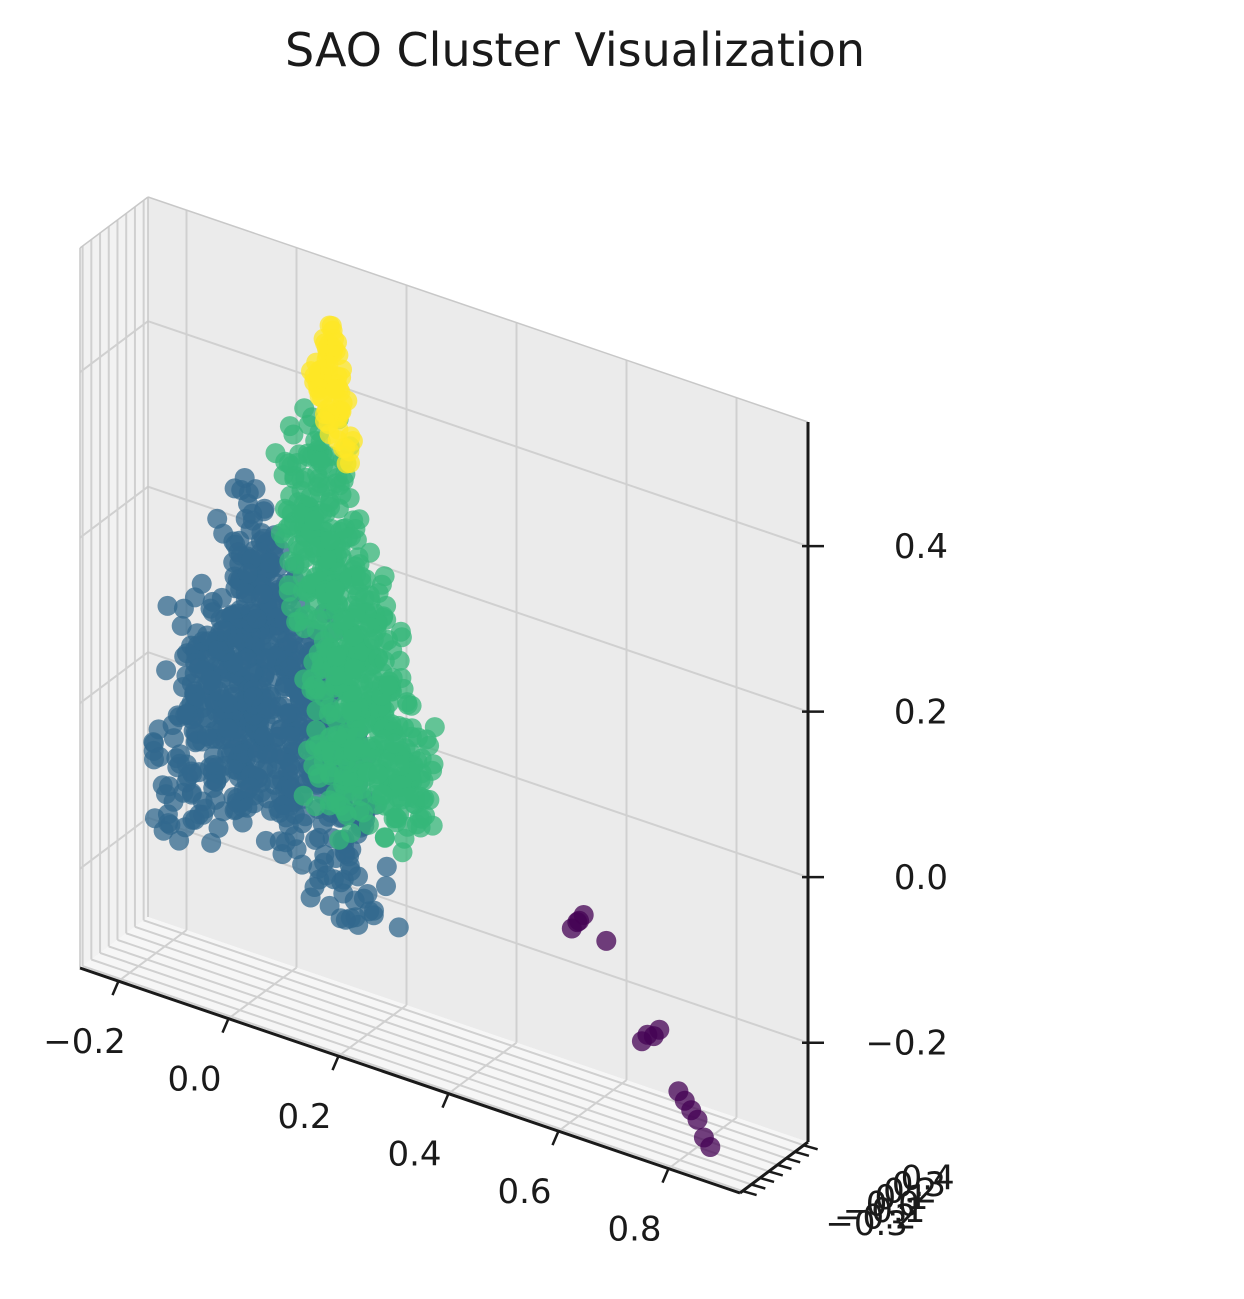 Image resolution: width=1244 pixels, height=1299 pixels. I want to click on y-tick-label: −0.2, so click(875, 1218).